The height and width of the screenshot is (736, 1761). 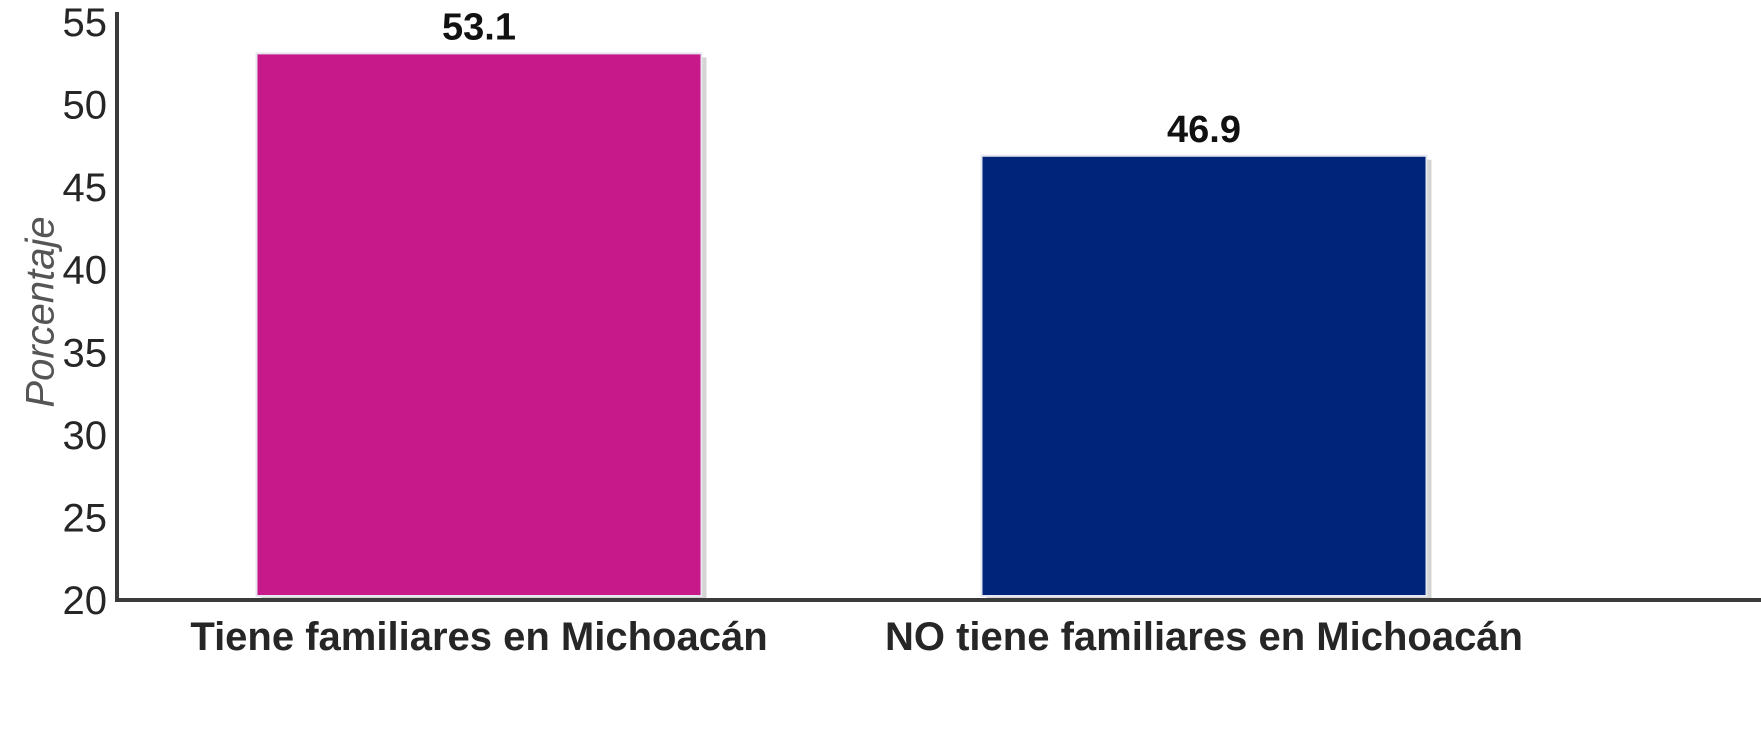 What do you see at coordinates (1204, 130) in the screenshot?
I see `bar-value-label: 46.9` at bounding box center [1204, 130].